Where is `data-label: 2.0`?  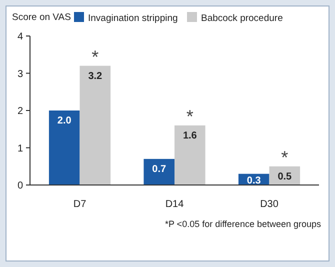
data-label: 2.0 is located at coordinates (64, 121).